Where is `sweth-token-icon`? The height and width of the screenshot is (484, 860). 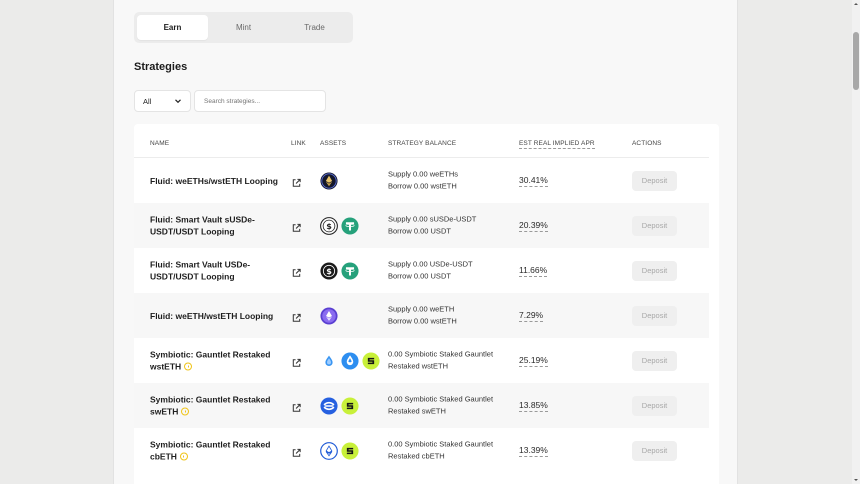
sweth-token-icon is located at coordinates (329, 405).